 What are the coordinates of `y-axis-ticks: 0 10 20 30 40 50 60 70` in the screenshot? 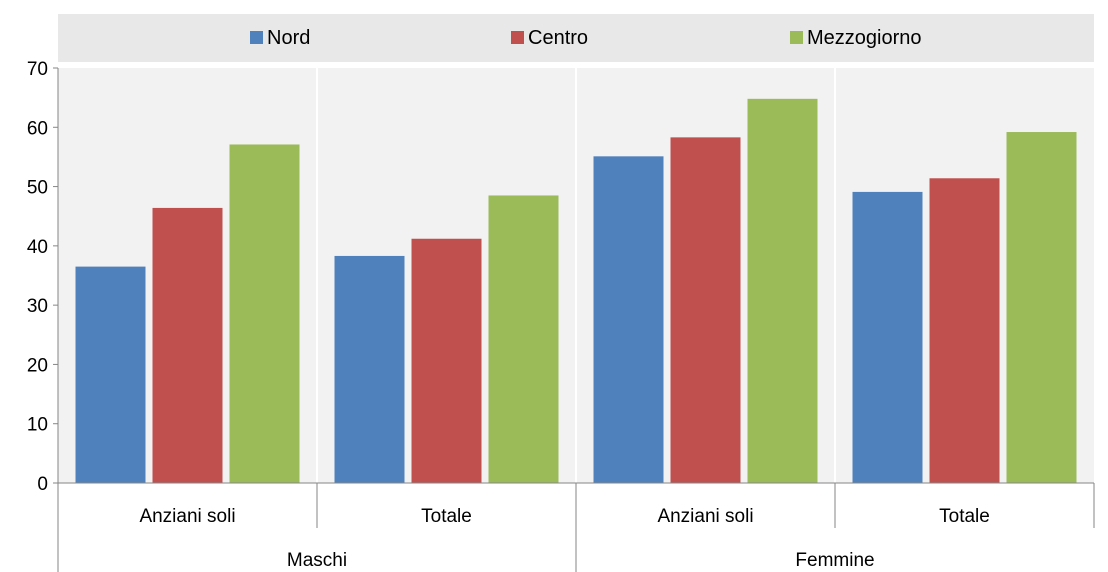 It's located at (42, 277).